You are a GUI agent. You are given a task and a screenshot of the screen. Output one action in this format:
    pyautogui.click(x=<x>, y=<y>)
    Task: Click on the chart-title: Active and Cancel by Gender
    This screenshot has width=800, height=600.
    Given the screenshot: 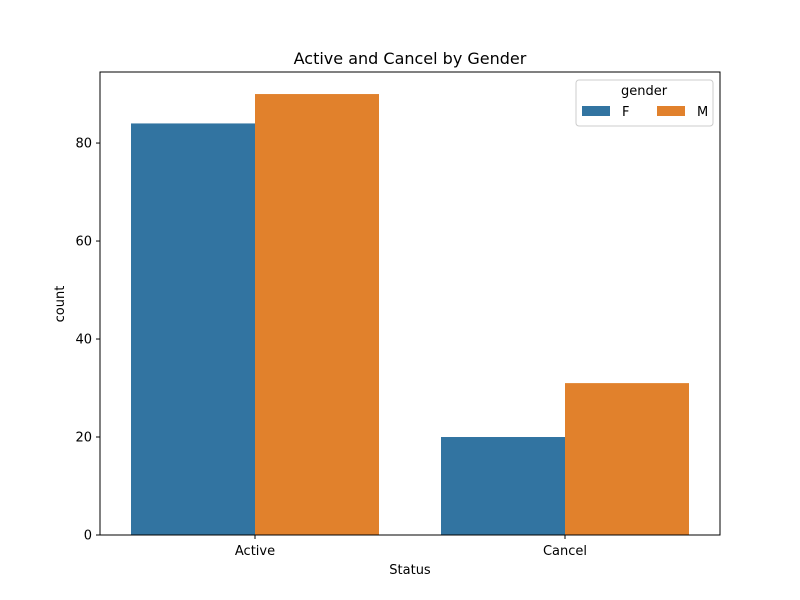 What is the action you would take?
    pyautogui.click(x=410, y=58)
    